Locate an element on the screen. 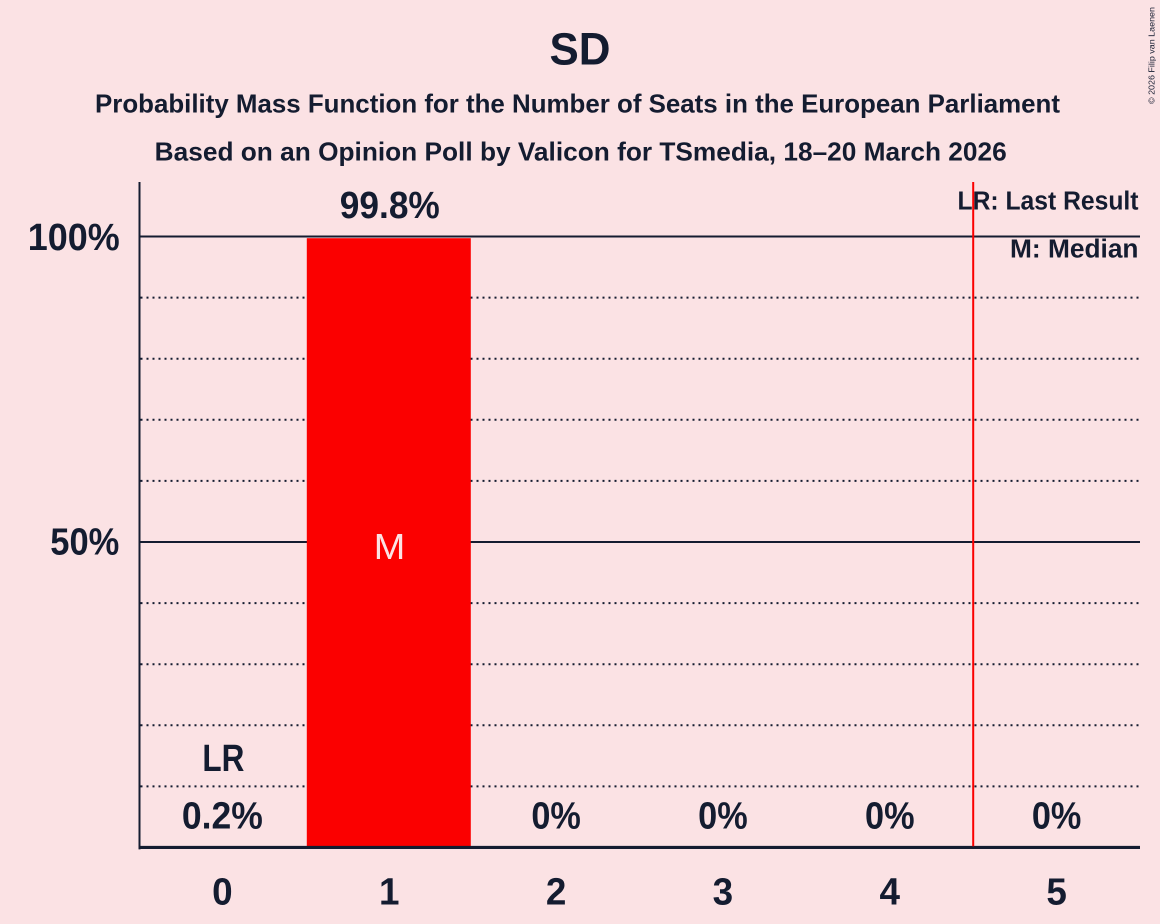  svg-text: 1 is located at coordinates (389, 892).